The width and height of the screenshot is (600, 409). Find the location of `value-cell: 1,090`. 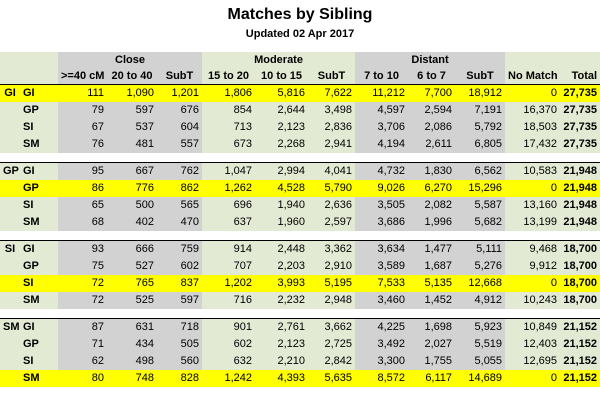

value-cell: 1,090 is located at coordinates (132, 93).